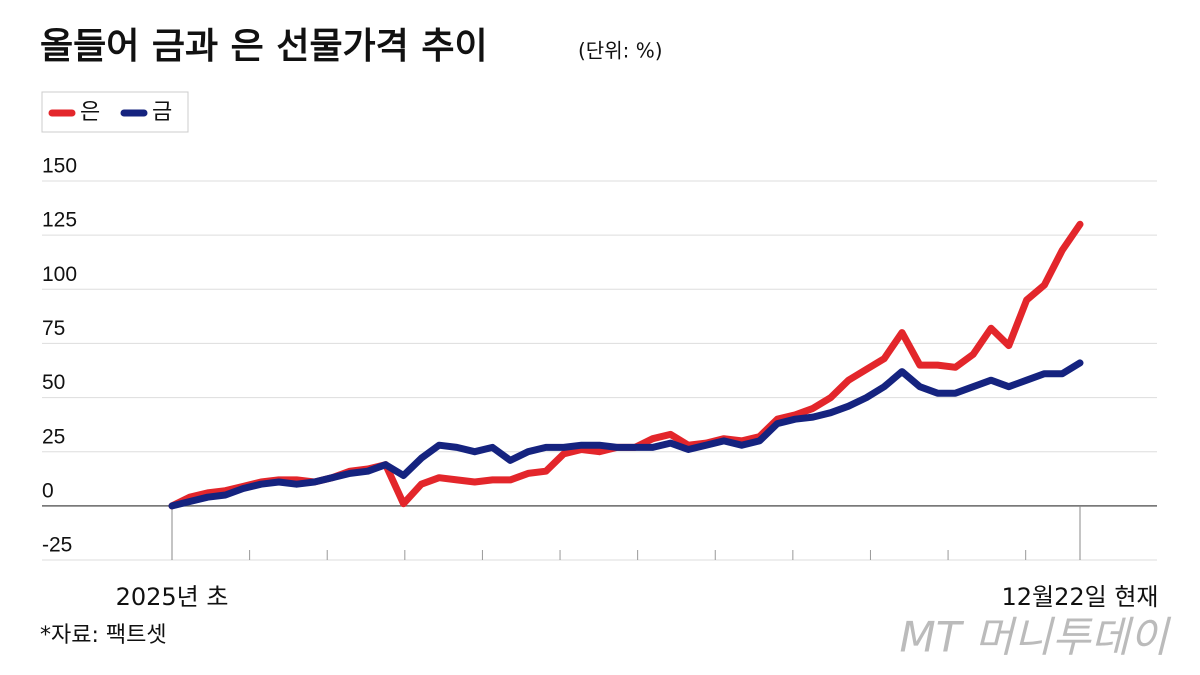 The image size is (1200, 675). I want to click on chart-title: 올들어 금과 은 선물가격 추이, so click(264, 46).